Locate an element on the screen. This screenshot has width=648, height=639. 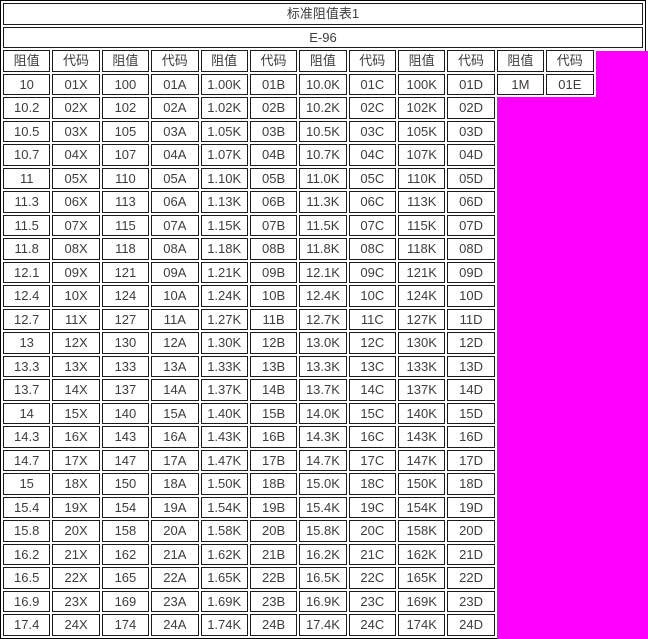
cell: 1.18K is located at coordinates (224, 249).